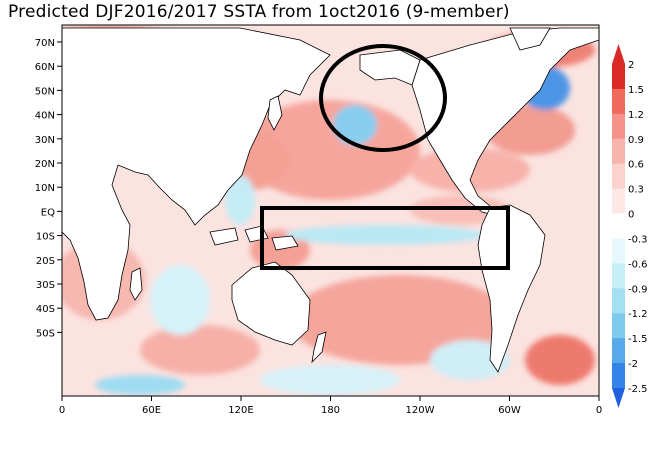 Image resolution: width=660 pixels, height=450 pixels. I want to click on lat-label: 50N, so click(45, 91).